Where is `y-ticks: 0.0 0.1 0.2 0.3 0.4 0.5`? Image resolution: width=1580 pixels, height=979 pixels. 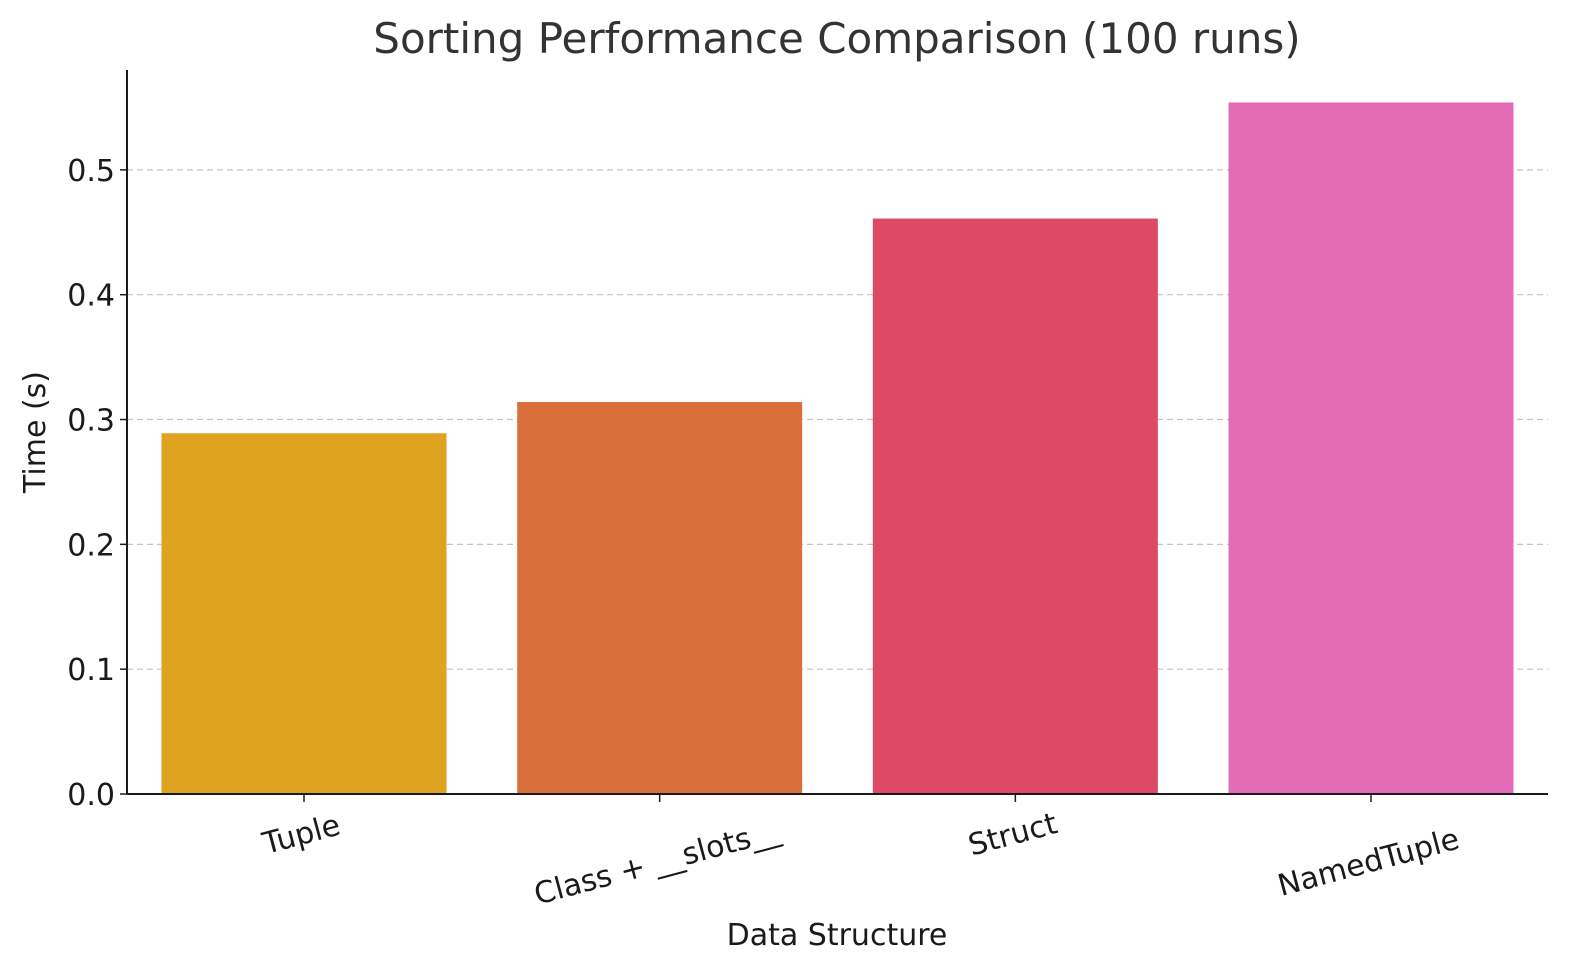 y-ticks: 0.0 0.1 0.2 0.3 0.4 0.5 is located at coordinates (97, 483).